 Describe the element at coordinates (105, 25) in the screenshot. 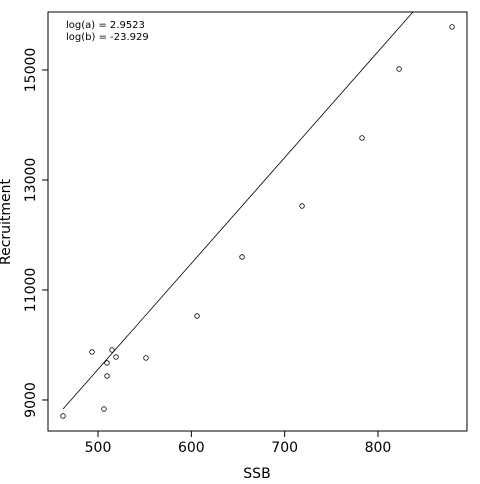

I see `annotation: log(a) = 2.9523` at that location.